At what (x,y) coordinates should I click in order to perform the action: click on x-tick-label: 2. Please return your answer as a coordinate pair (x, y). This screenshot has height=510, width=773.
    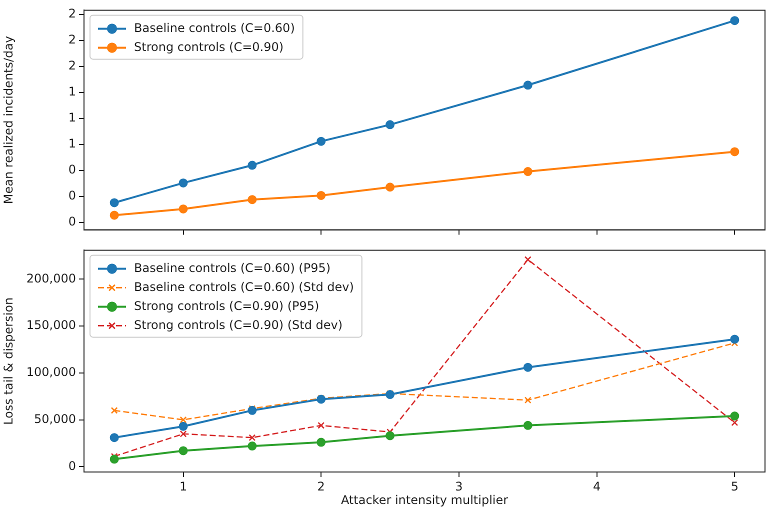
    Looking at the image, I should click on (321, 486).